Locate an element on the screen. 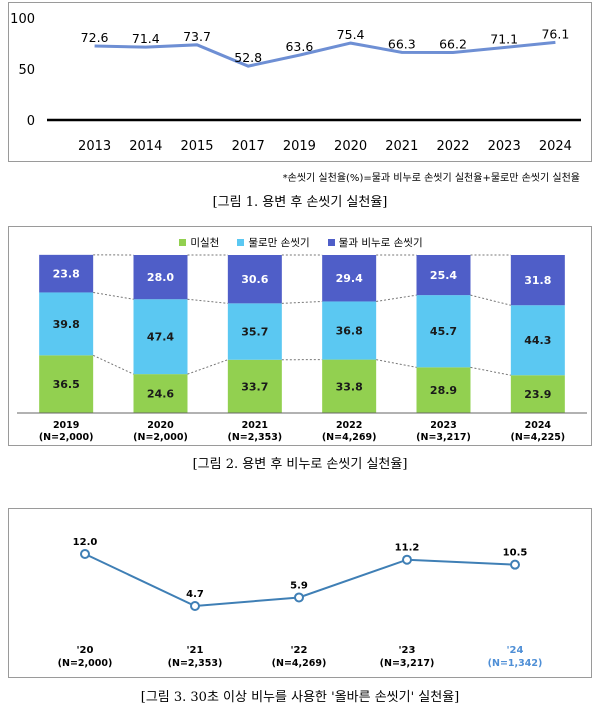 This screenshot has height=708, width=600. figure-1-footnote: *손씻기 실천율(%)=물과 비누로 손씻기 실천율+물로만 손씻기 실천율 is located at coordinates (431, 178).